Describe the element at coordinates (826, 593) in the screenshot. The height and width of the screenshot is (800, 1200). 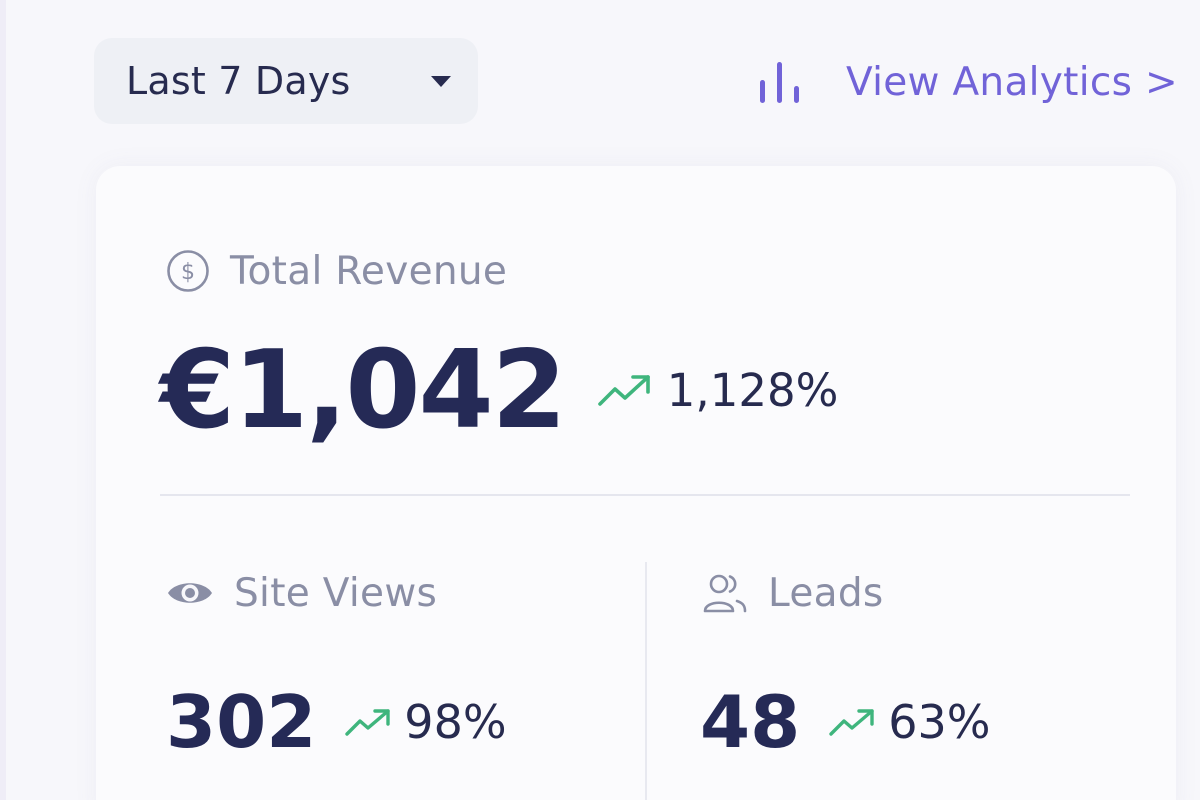
I see `leads-label: Leads` at that location.